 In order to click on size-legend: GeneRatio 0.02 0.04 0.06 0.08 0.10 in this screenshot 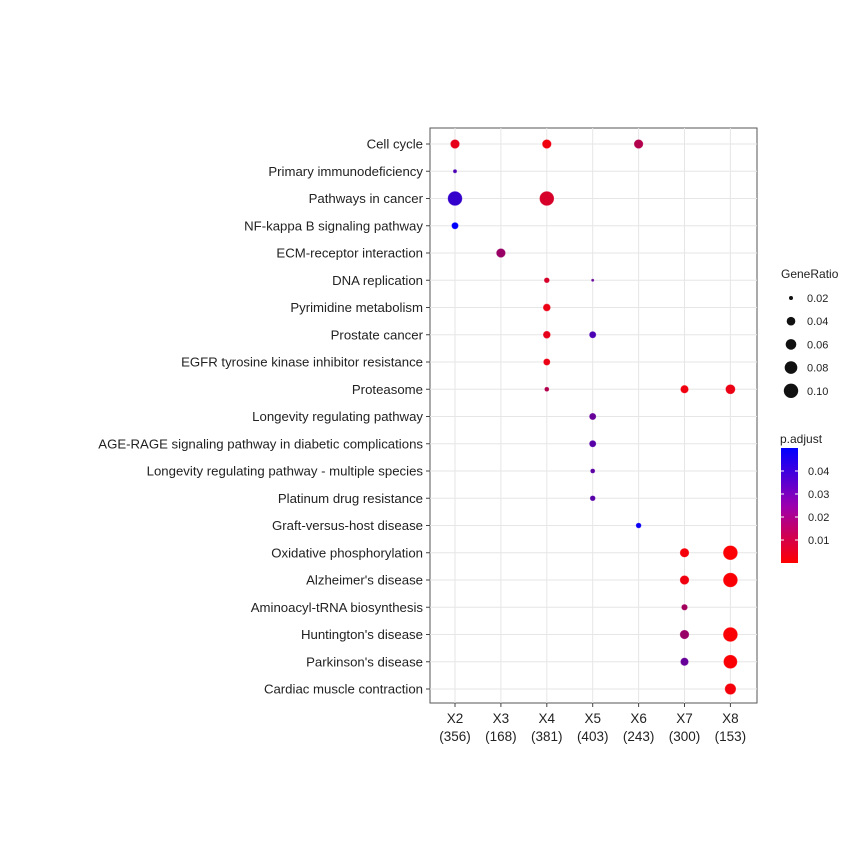, I will do `click(810, 332)`.